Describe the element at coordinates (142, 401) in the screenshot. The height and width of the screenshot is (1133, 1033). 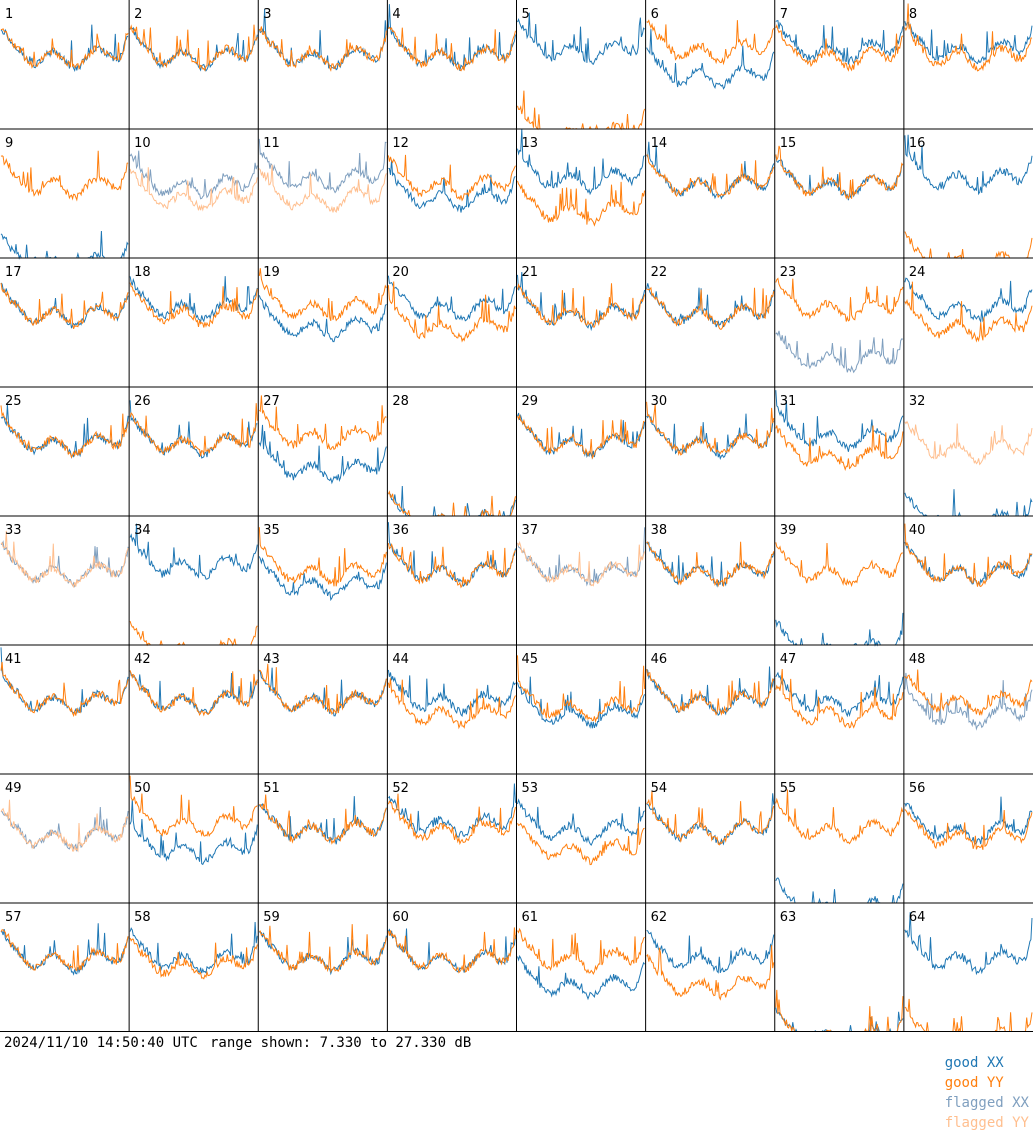
I see `panel-label: 26` at that location.